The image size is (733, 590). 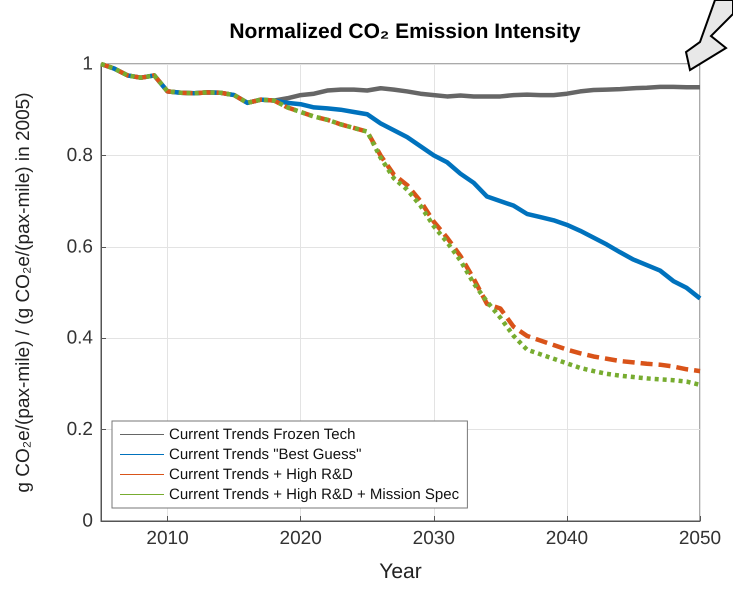 What do you see at coordinates (265, 454) in the screenshot?
I see `legend-label: Current Trends "Best Guess"` at bounding box center [265, 454].